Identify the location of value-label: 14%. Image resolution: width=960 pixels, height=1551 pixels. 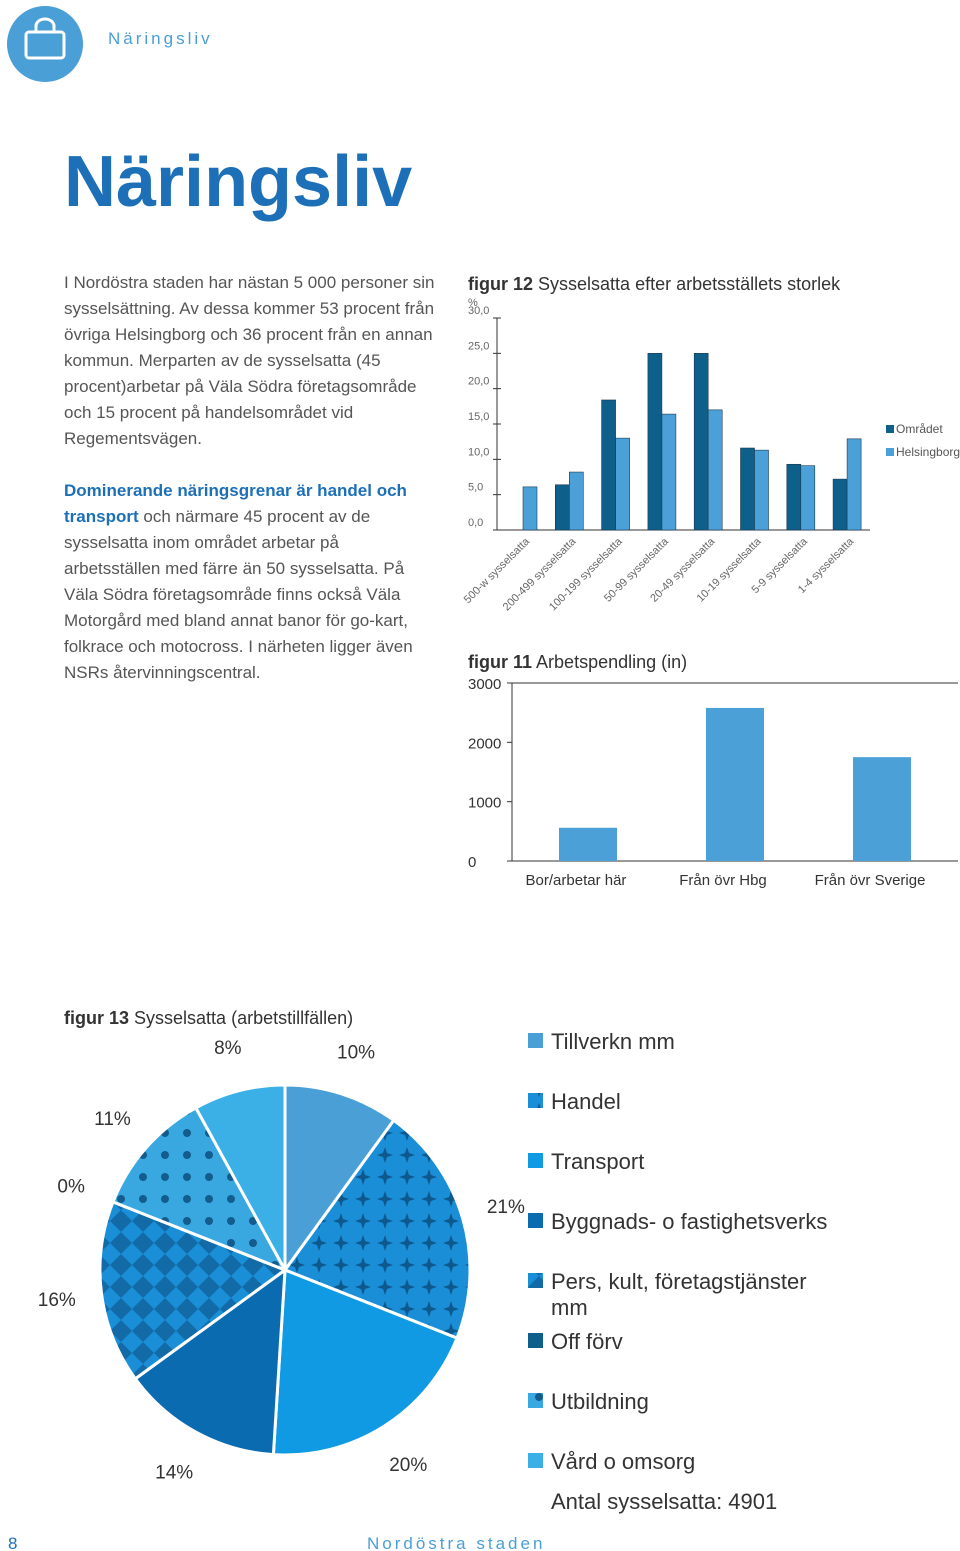
(174, 1473).